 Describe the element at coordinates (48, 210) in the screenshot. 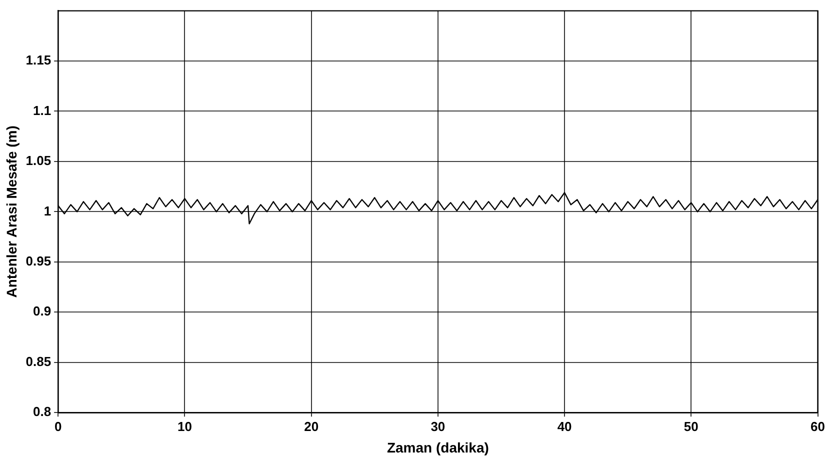

I see `y-tick-label: 1` at that location.